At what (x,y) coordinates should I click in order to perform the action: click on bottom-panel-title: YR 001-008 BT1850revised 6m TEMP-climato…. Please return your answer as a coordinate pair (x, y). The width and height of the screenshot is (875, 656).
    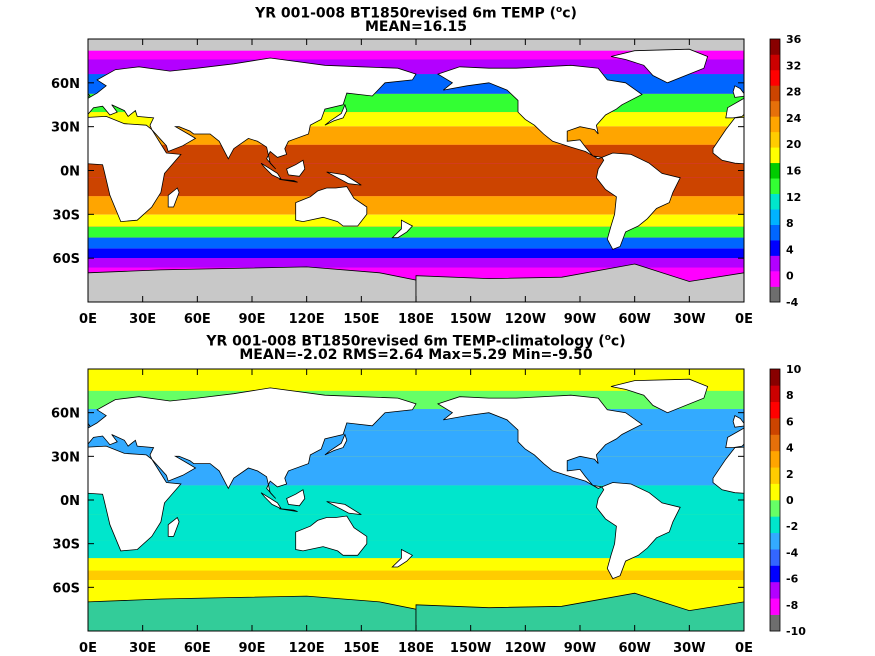
    Looking at the image, I should click on (416, 340).